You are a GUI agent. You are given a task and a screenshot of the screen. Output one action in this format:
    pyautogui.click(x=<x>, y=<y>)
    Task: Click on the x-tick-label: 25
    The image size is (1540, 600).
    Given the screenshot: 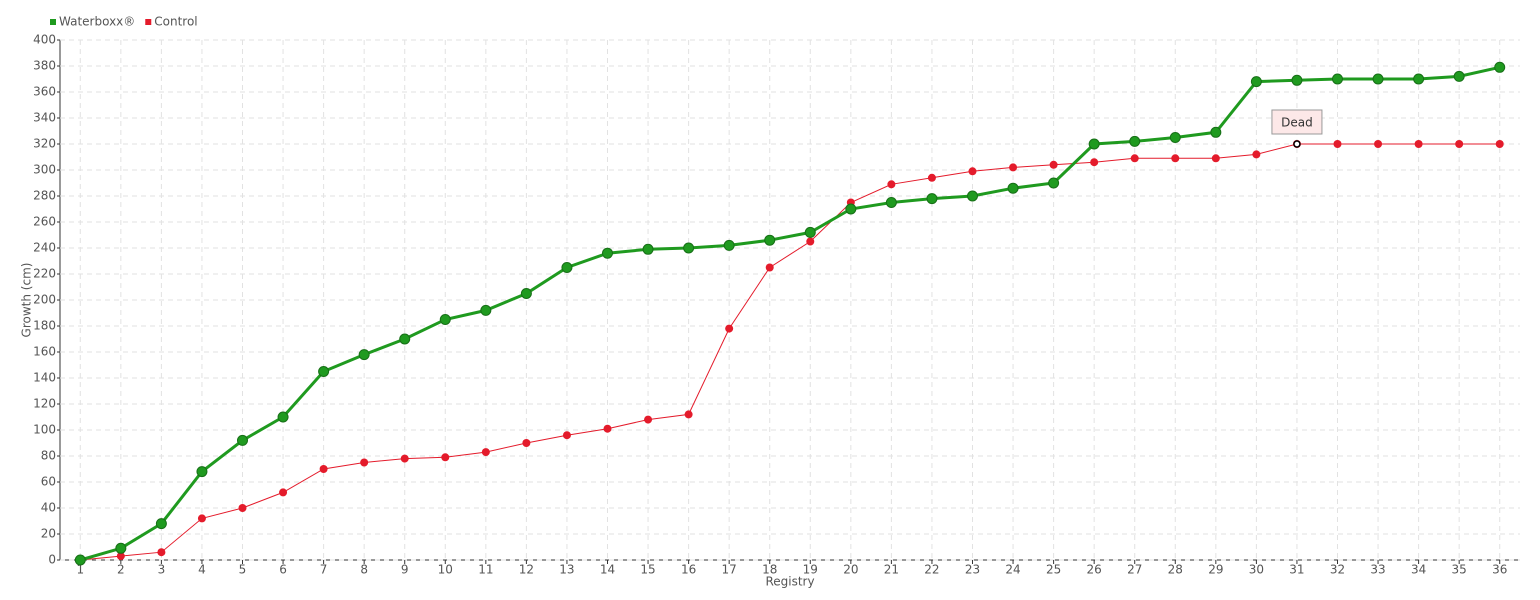 What is the action you would take?
    pyautogui.click(x=1053, y=570)
    